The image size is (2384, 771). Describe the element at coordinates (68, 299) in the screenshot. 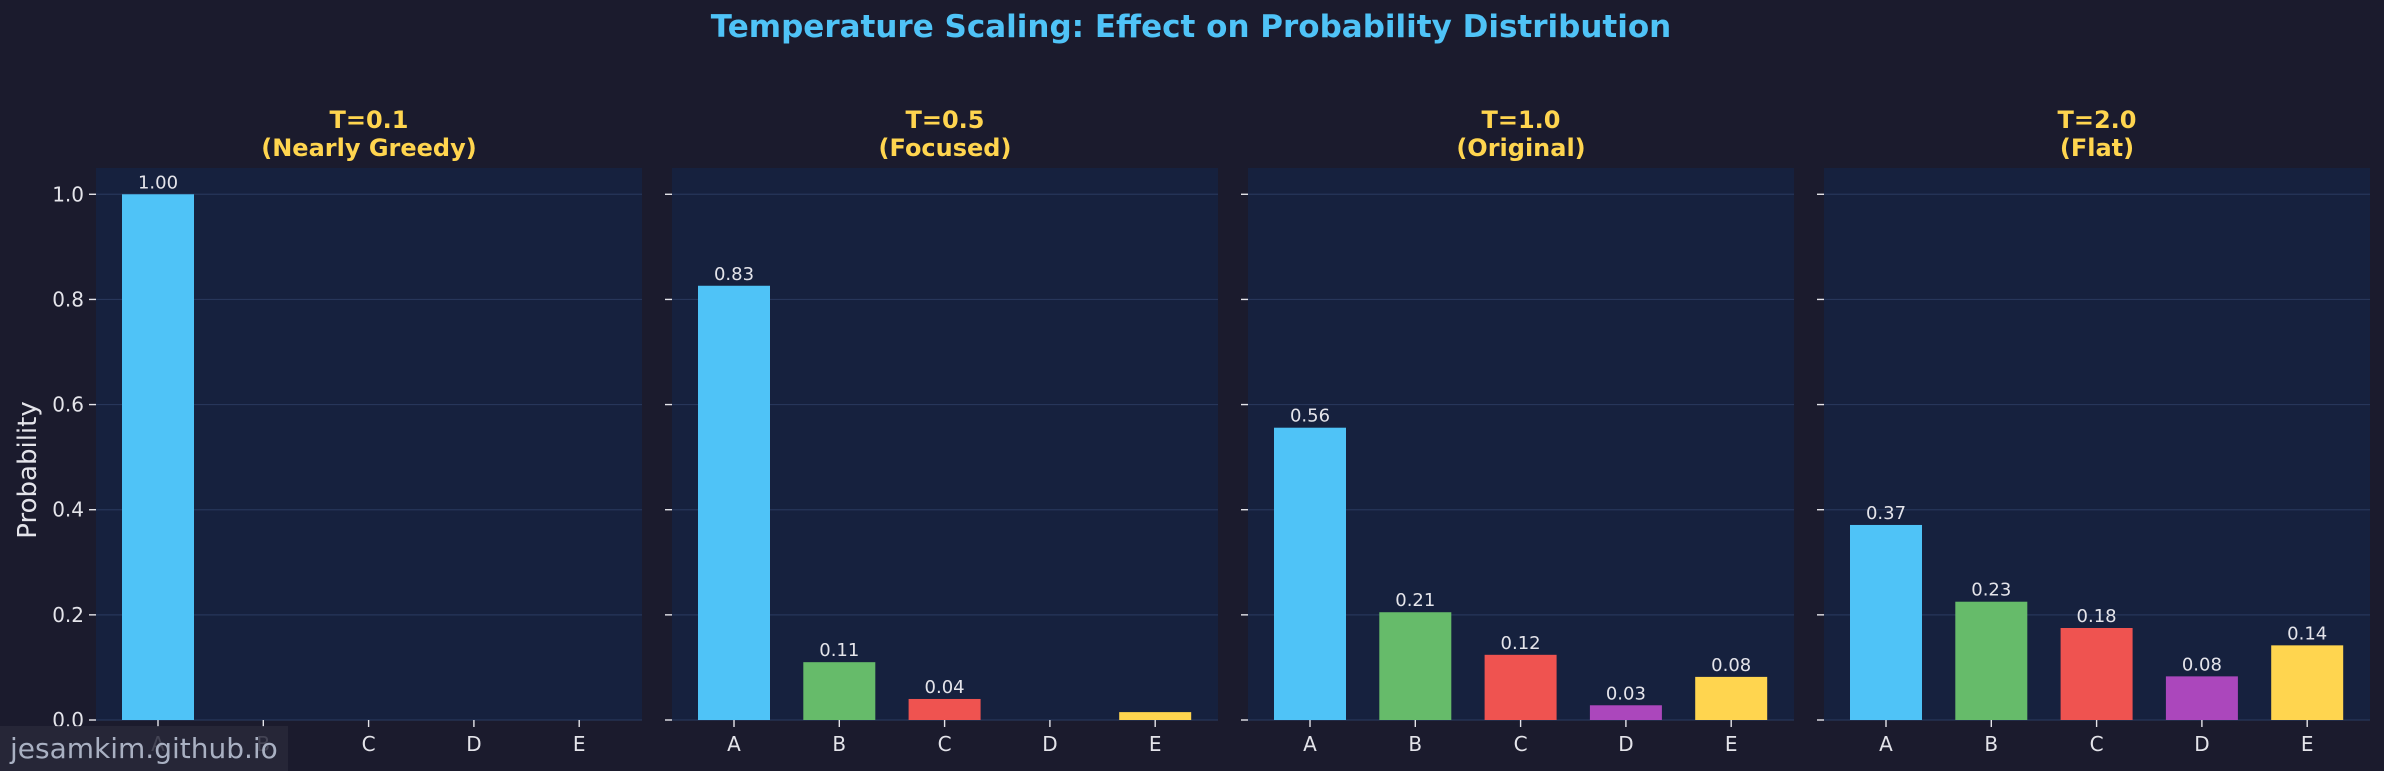

I see `y-tick-label: 0.8` at that location.